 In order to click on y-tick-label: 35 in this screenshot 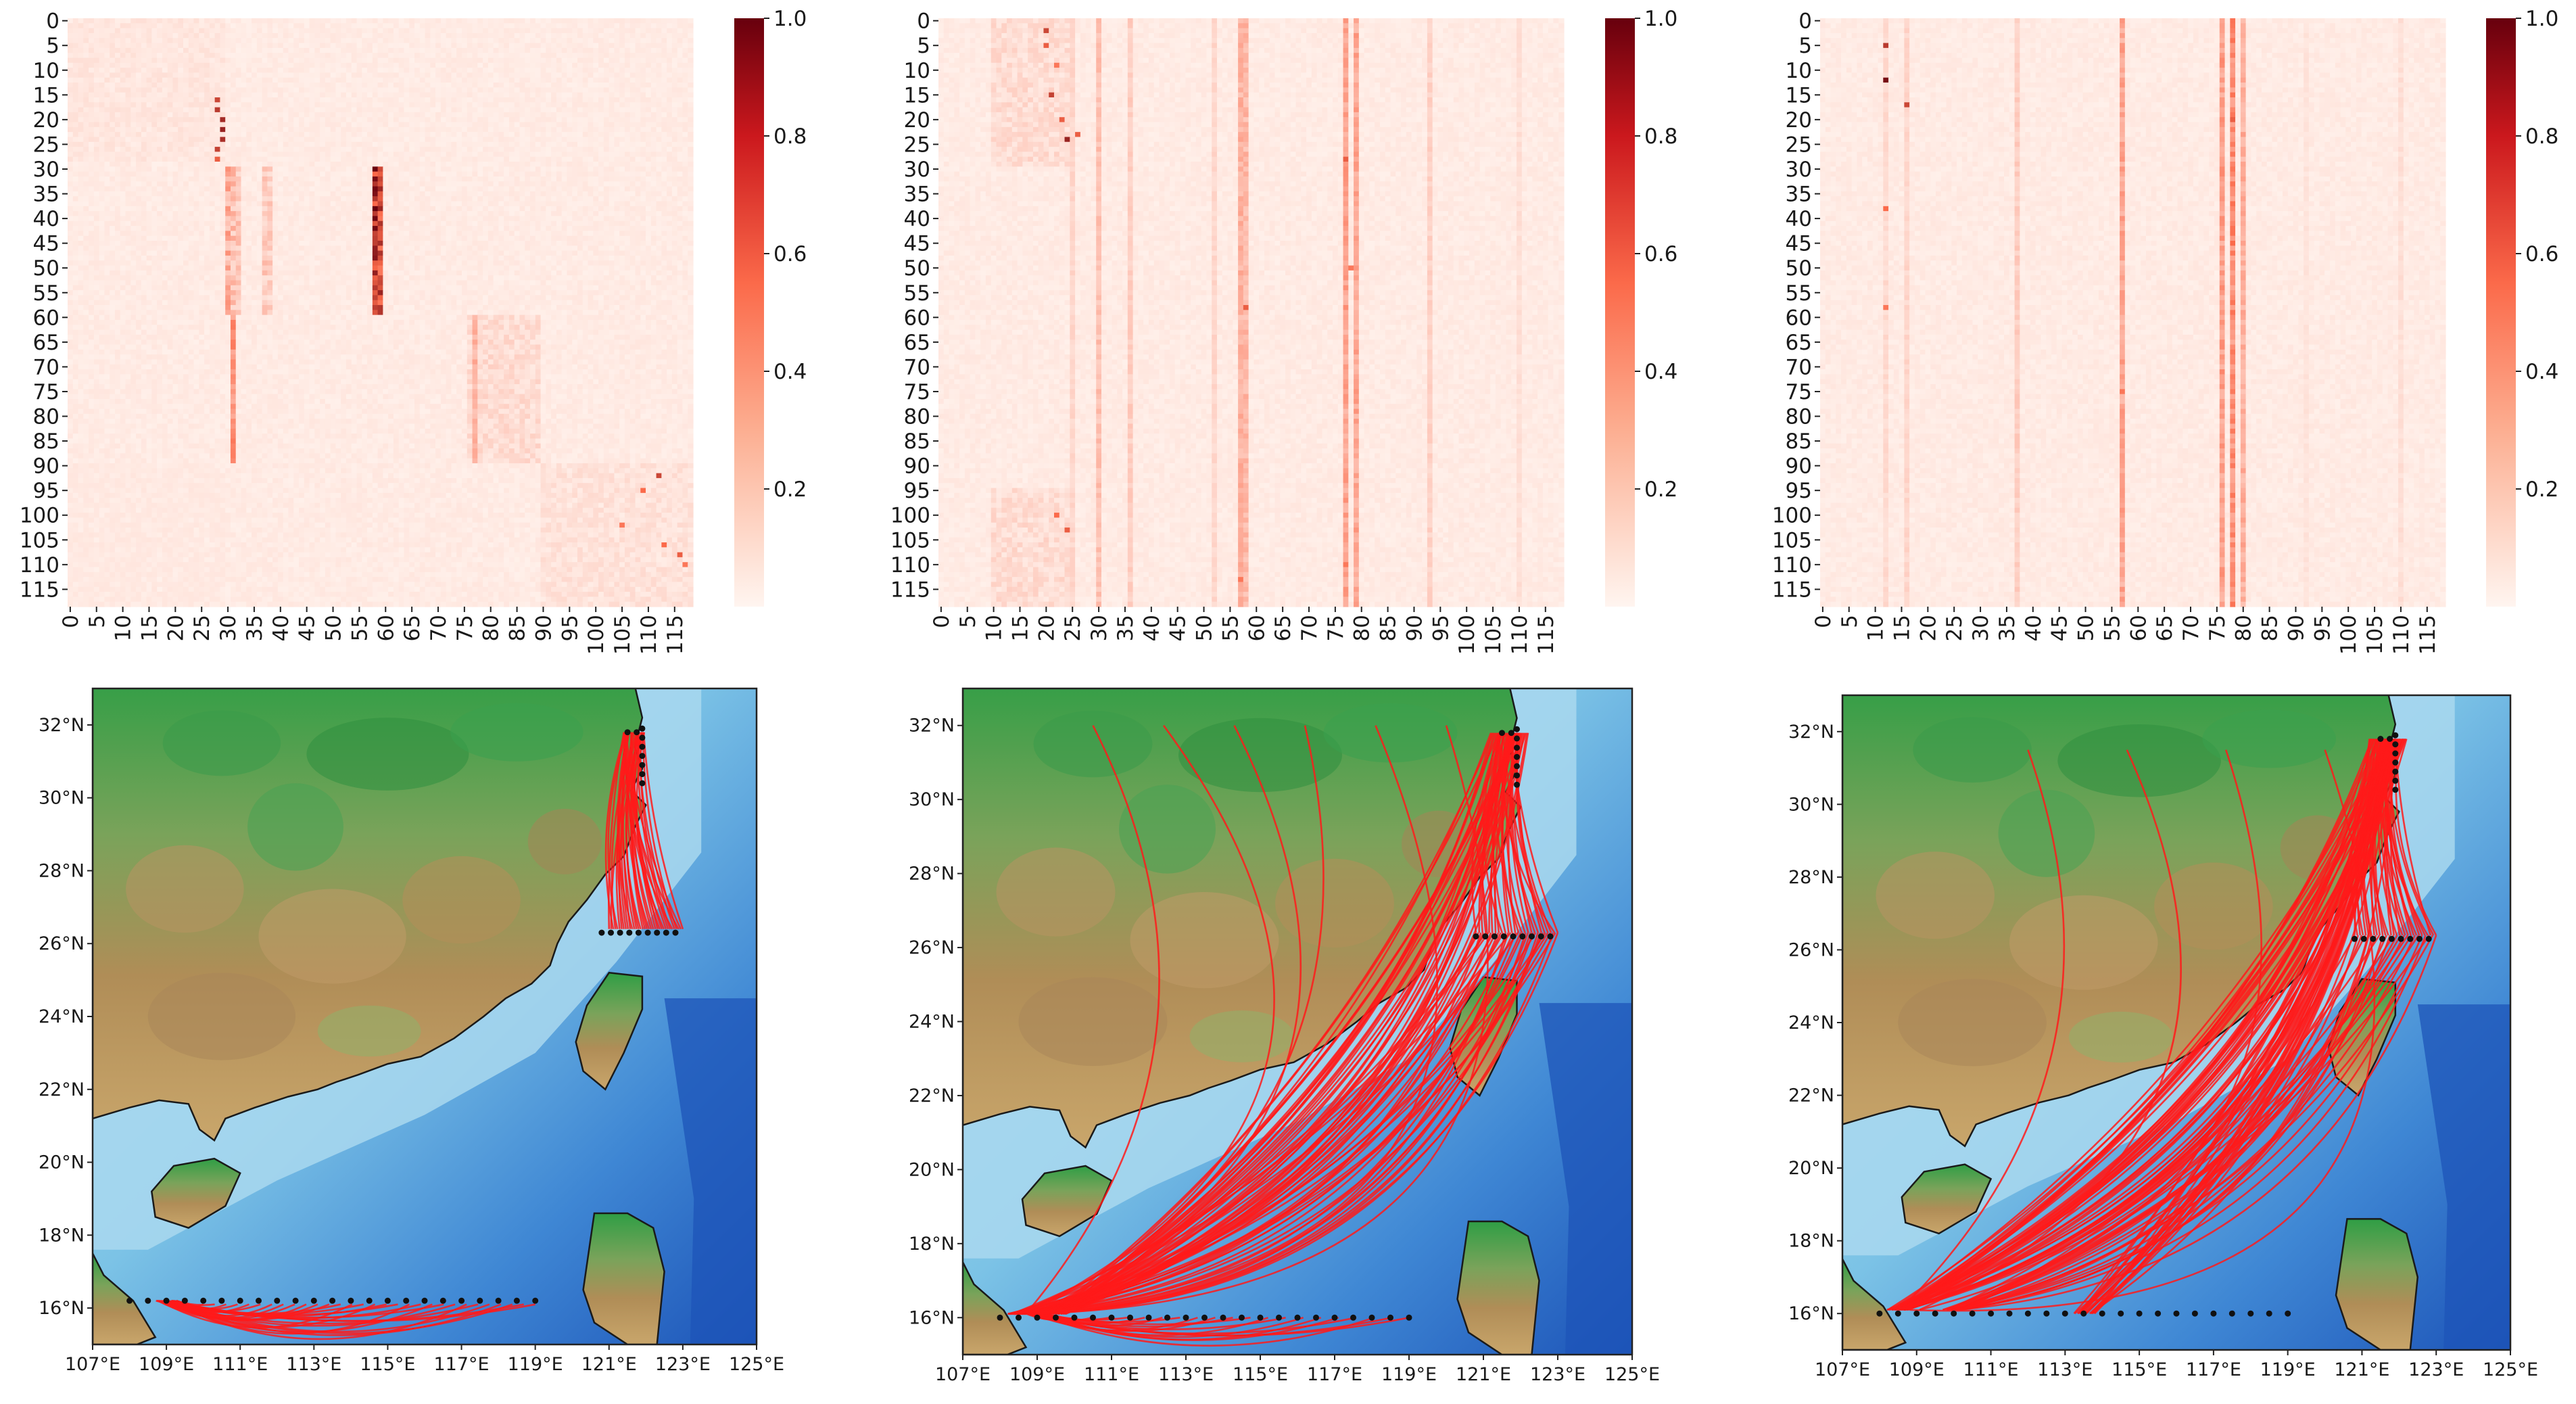, I will do `click(1799, 195)`.